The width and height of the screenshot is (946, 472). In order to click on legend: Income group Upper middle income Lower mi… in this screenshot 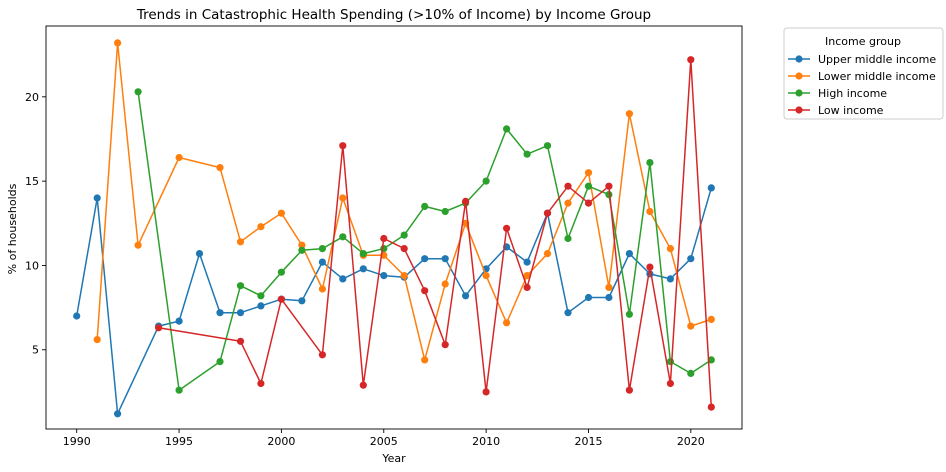, I will do `click(863, 73)`.